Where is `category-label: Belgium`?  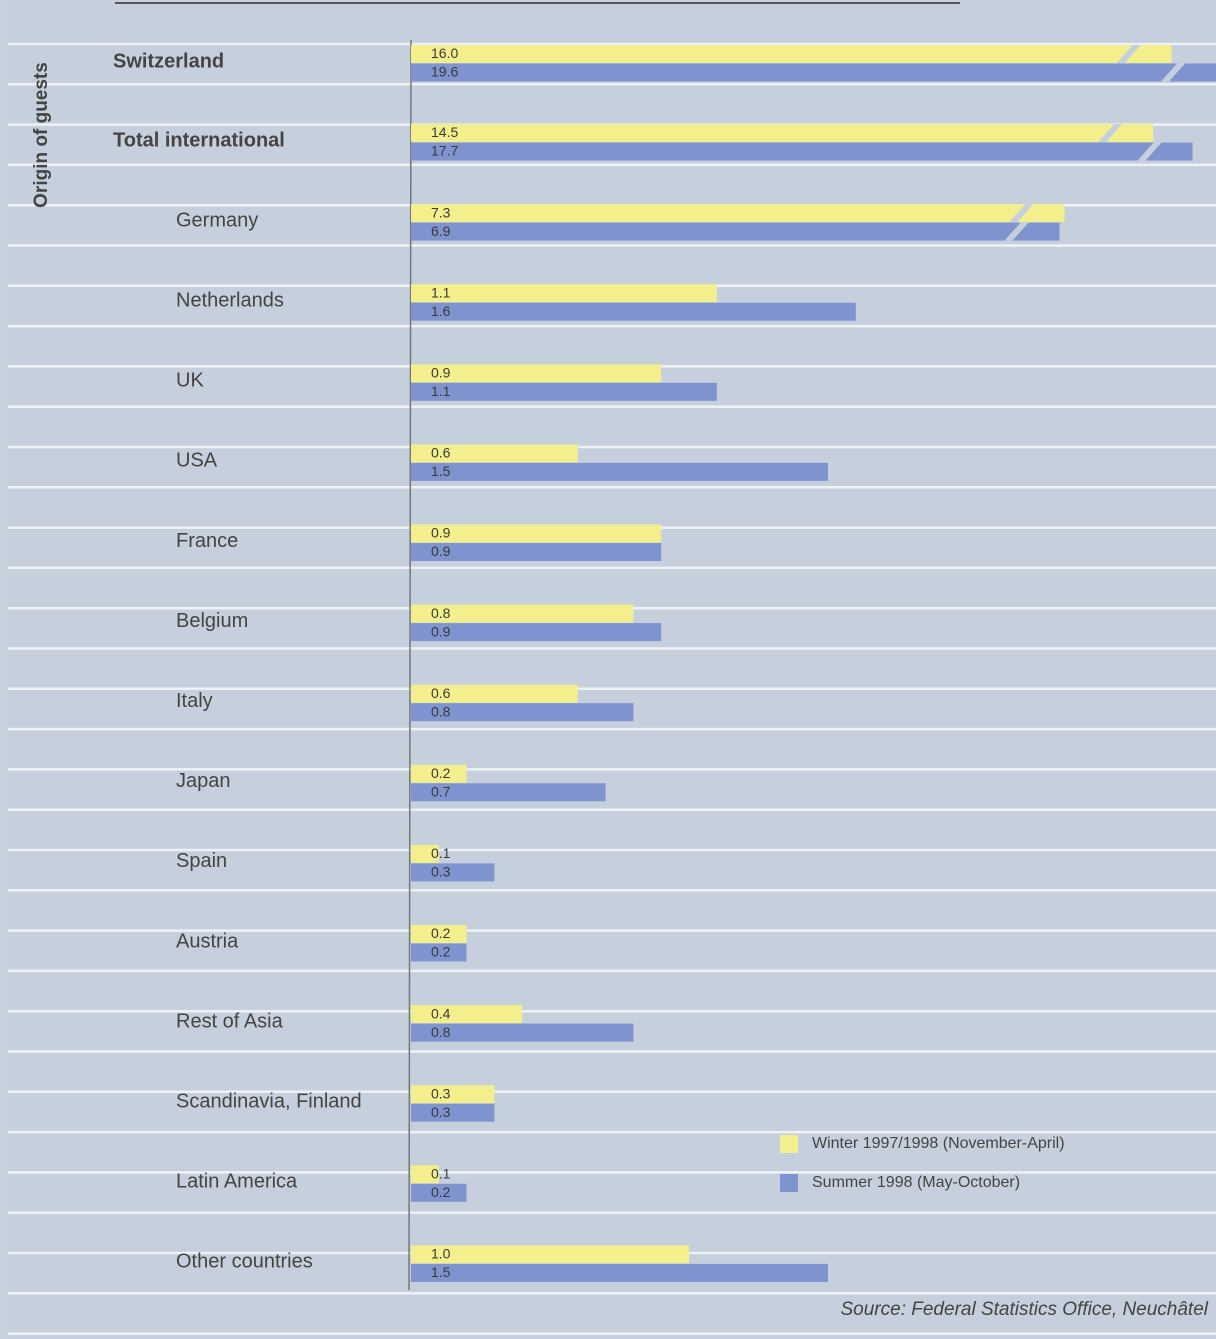
category-label: Belgium is located at coordinates (212, 621).